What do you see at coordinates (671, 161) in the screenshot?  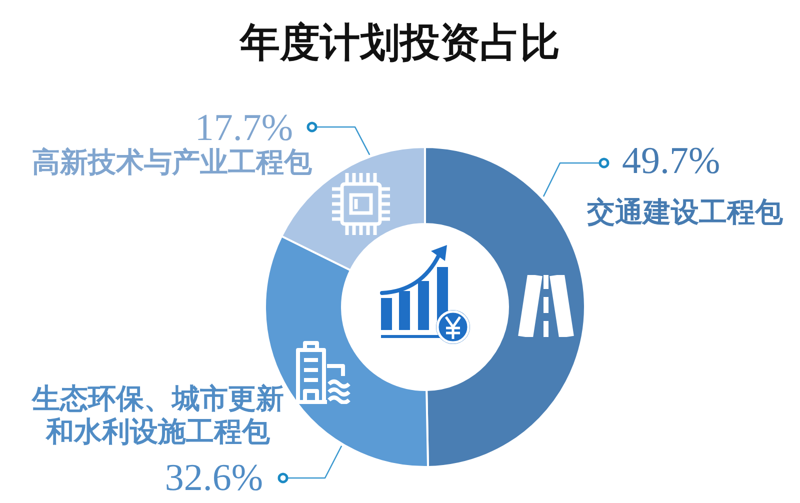 I see `data-label: 49.7%` at bounding box center [671, 161].